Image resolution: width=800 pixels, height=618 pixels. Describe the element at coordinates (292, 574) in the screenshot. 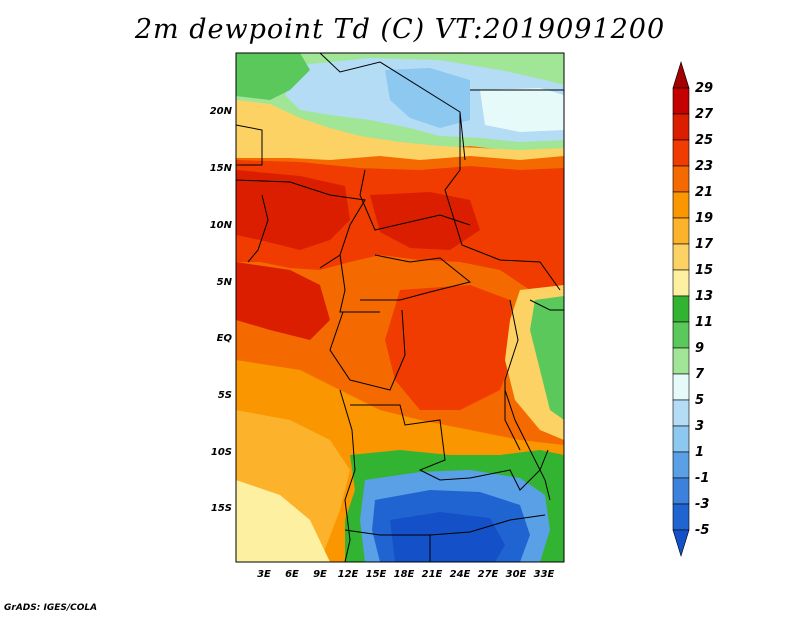

I see `lon-label: 6E` at that location.